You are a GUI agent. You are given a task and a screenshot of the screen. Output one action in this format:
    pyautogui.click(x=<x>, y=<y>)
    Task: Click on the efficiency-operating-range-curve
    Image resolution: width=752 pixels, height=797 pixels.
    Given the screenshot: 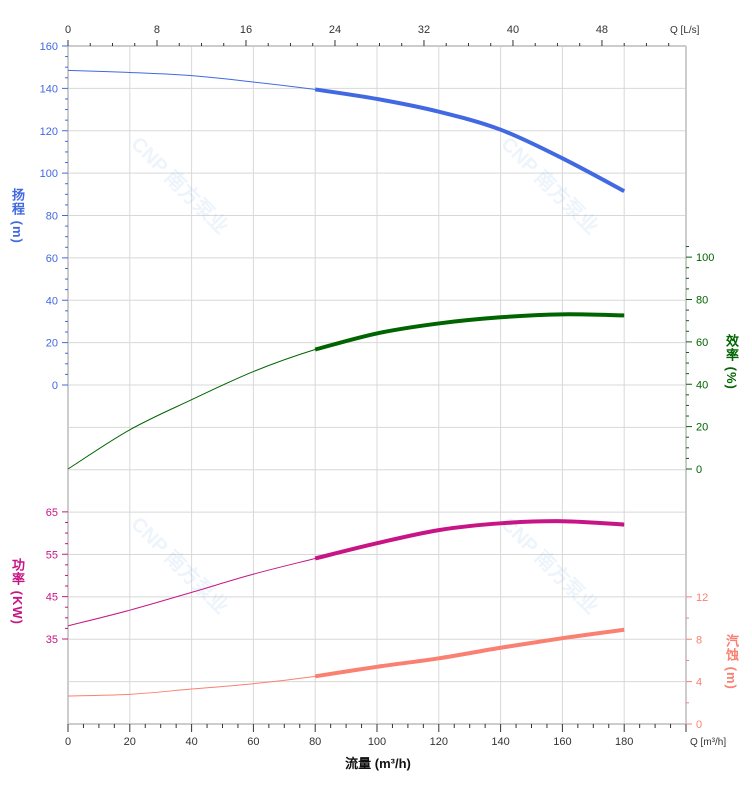 What is the action you would take?
    pyautogui.click(x=469, y=332)
    